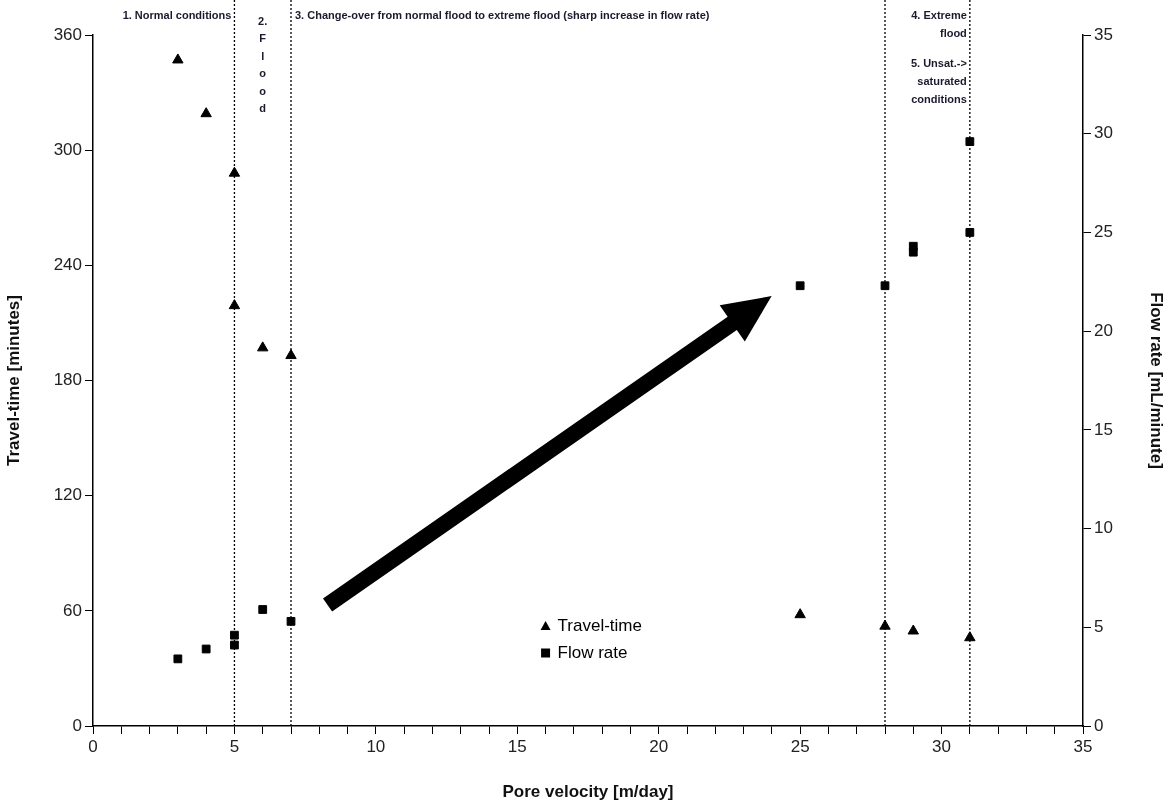 Image resolution: width=1170 pixels, height=807 pixels. Describe the element at coordinates (1103, 232) in the screenshot. I see `y2-tick-label: 25` at that location.